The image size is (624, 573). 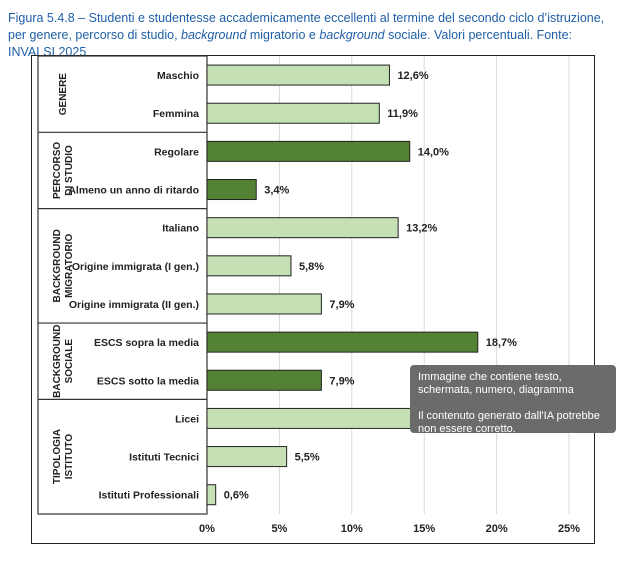 I want to click on group-label-line: GENERE, so click(x=63, y=94).